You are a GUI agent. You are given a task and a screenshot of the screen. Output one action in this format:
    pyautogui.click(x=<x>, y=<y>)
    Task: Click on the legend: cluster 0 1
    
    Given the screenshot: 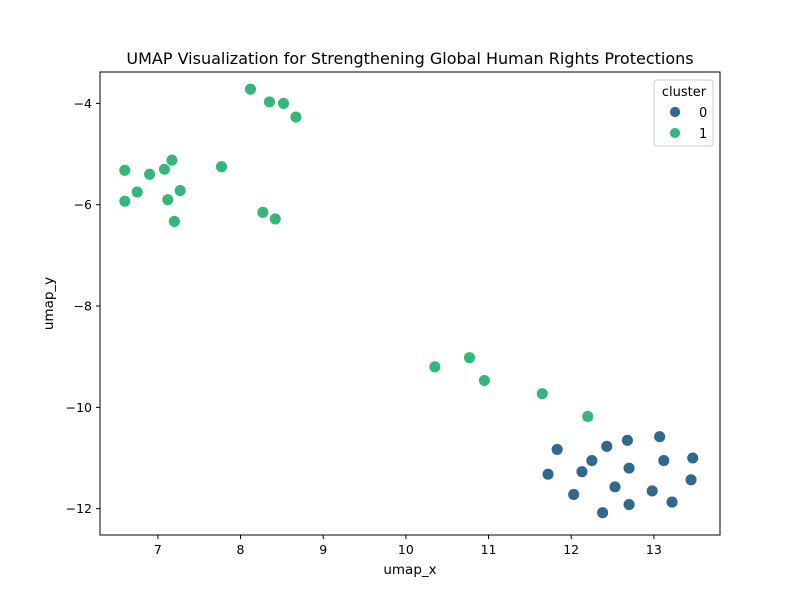 What is the action you would take?
    pyautogui.click(x=683, y=113)
    